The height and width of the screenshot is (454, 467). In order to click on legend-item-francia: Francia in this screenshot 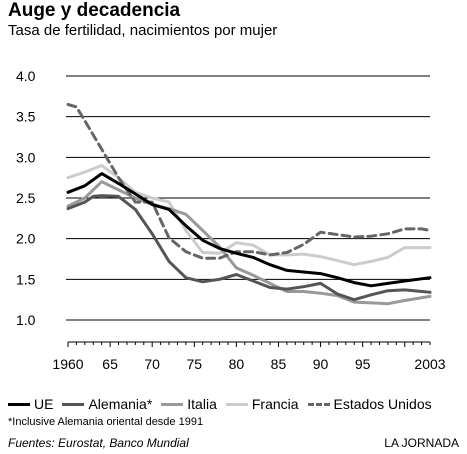, I will do `click(262, 404)`.